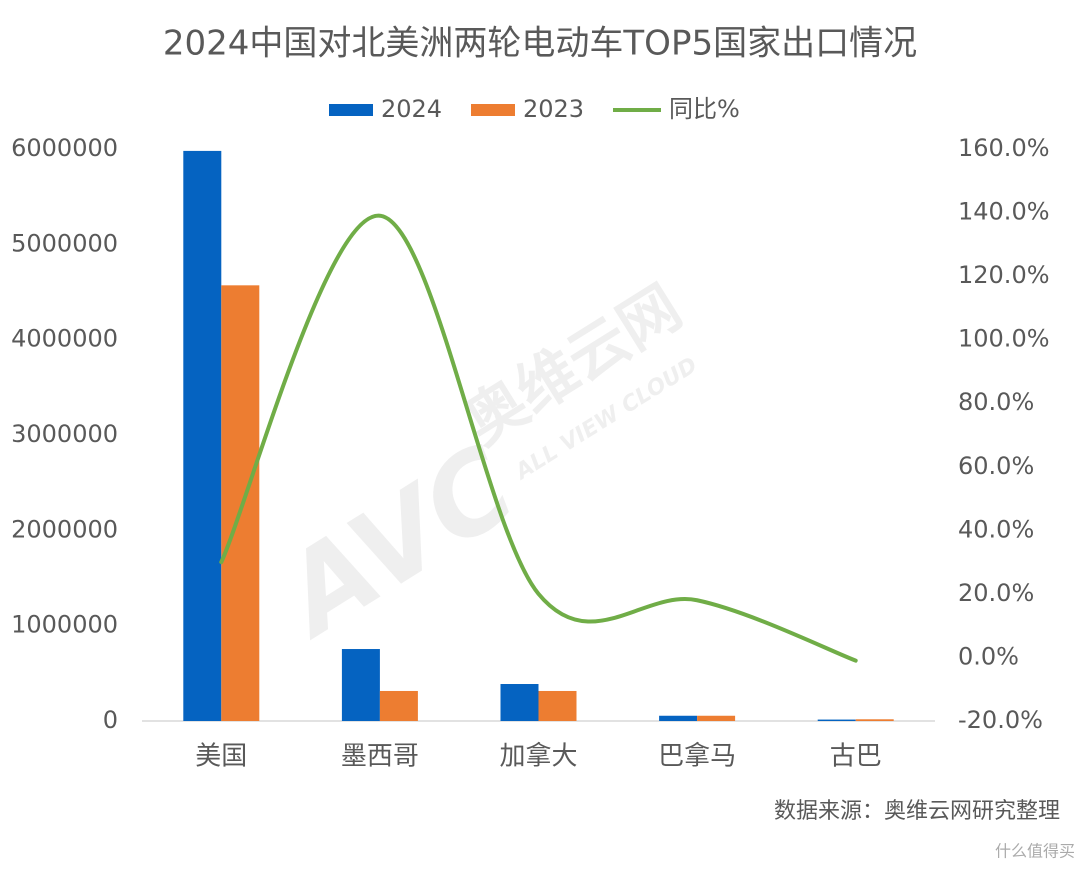  I want to click on y-tick-label: 6000000, so click(64, 148).